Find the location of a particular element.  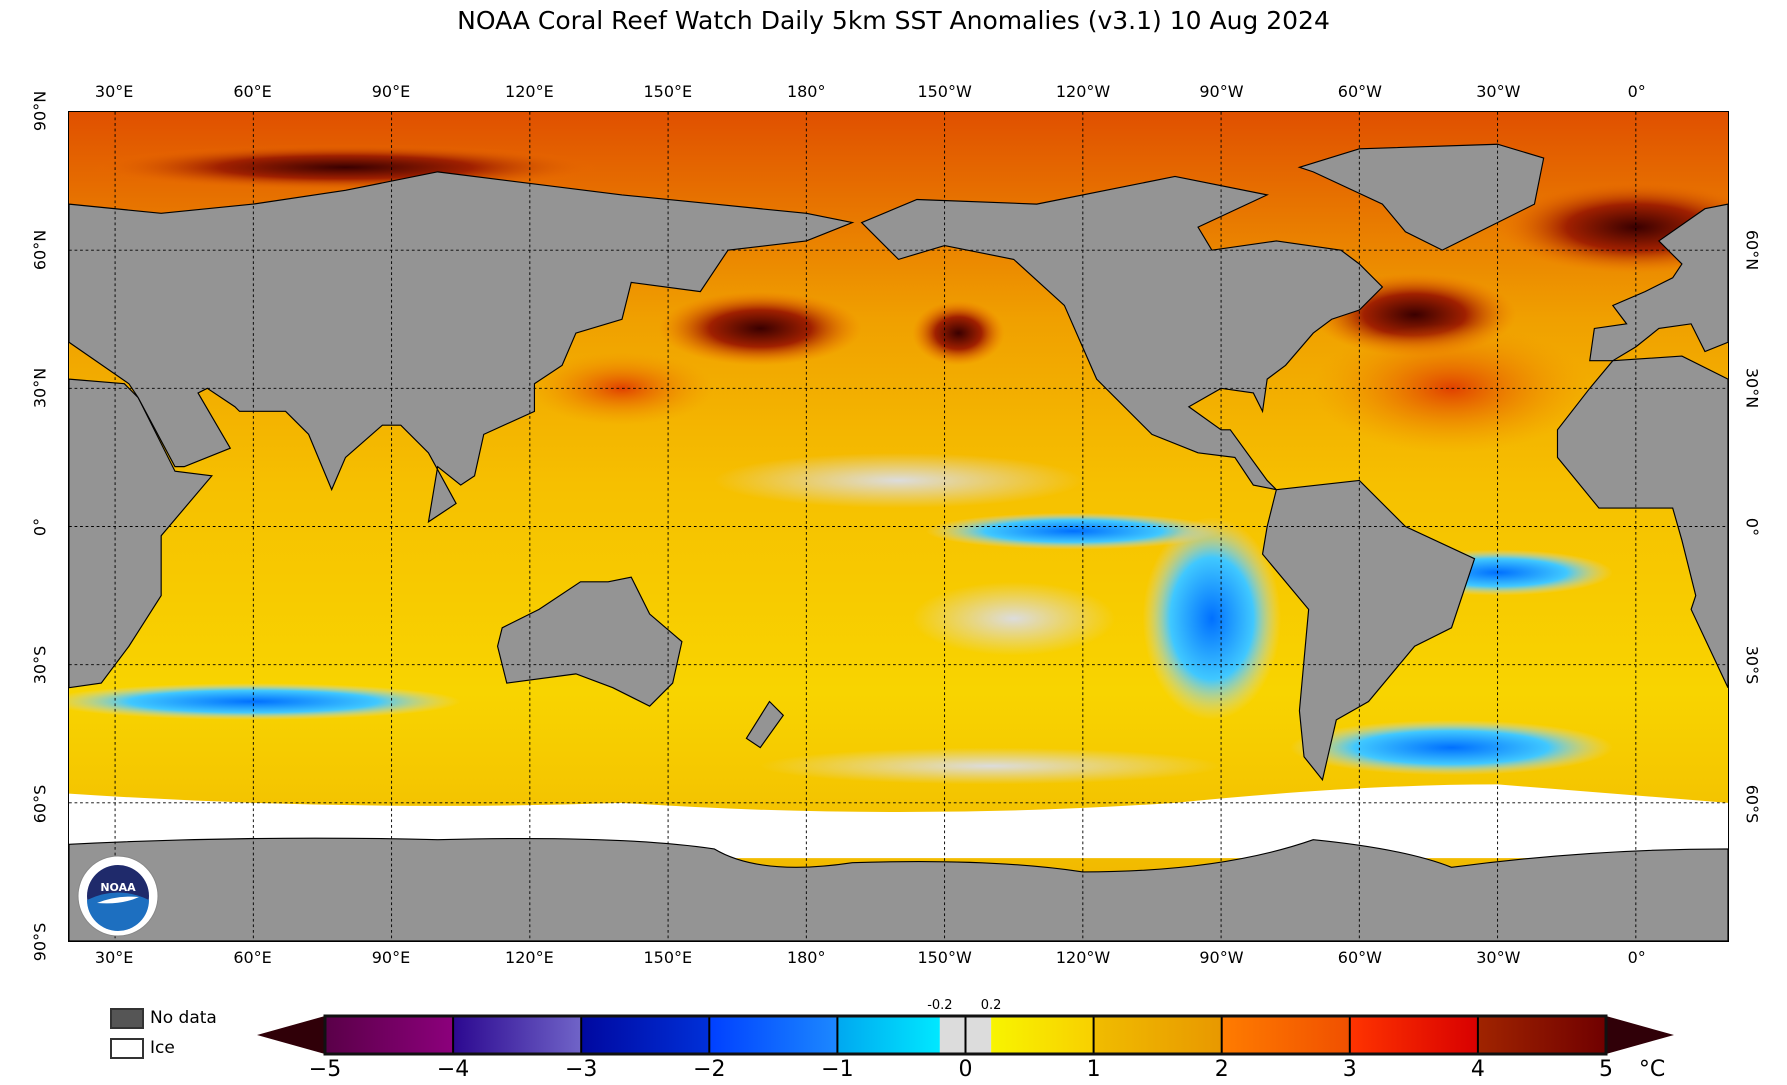

australia is located at coordinates (589, 641).